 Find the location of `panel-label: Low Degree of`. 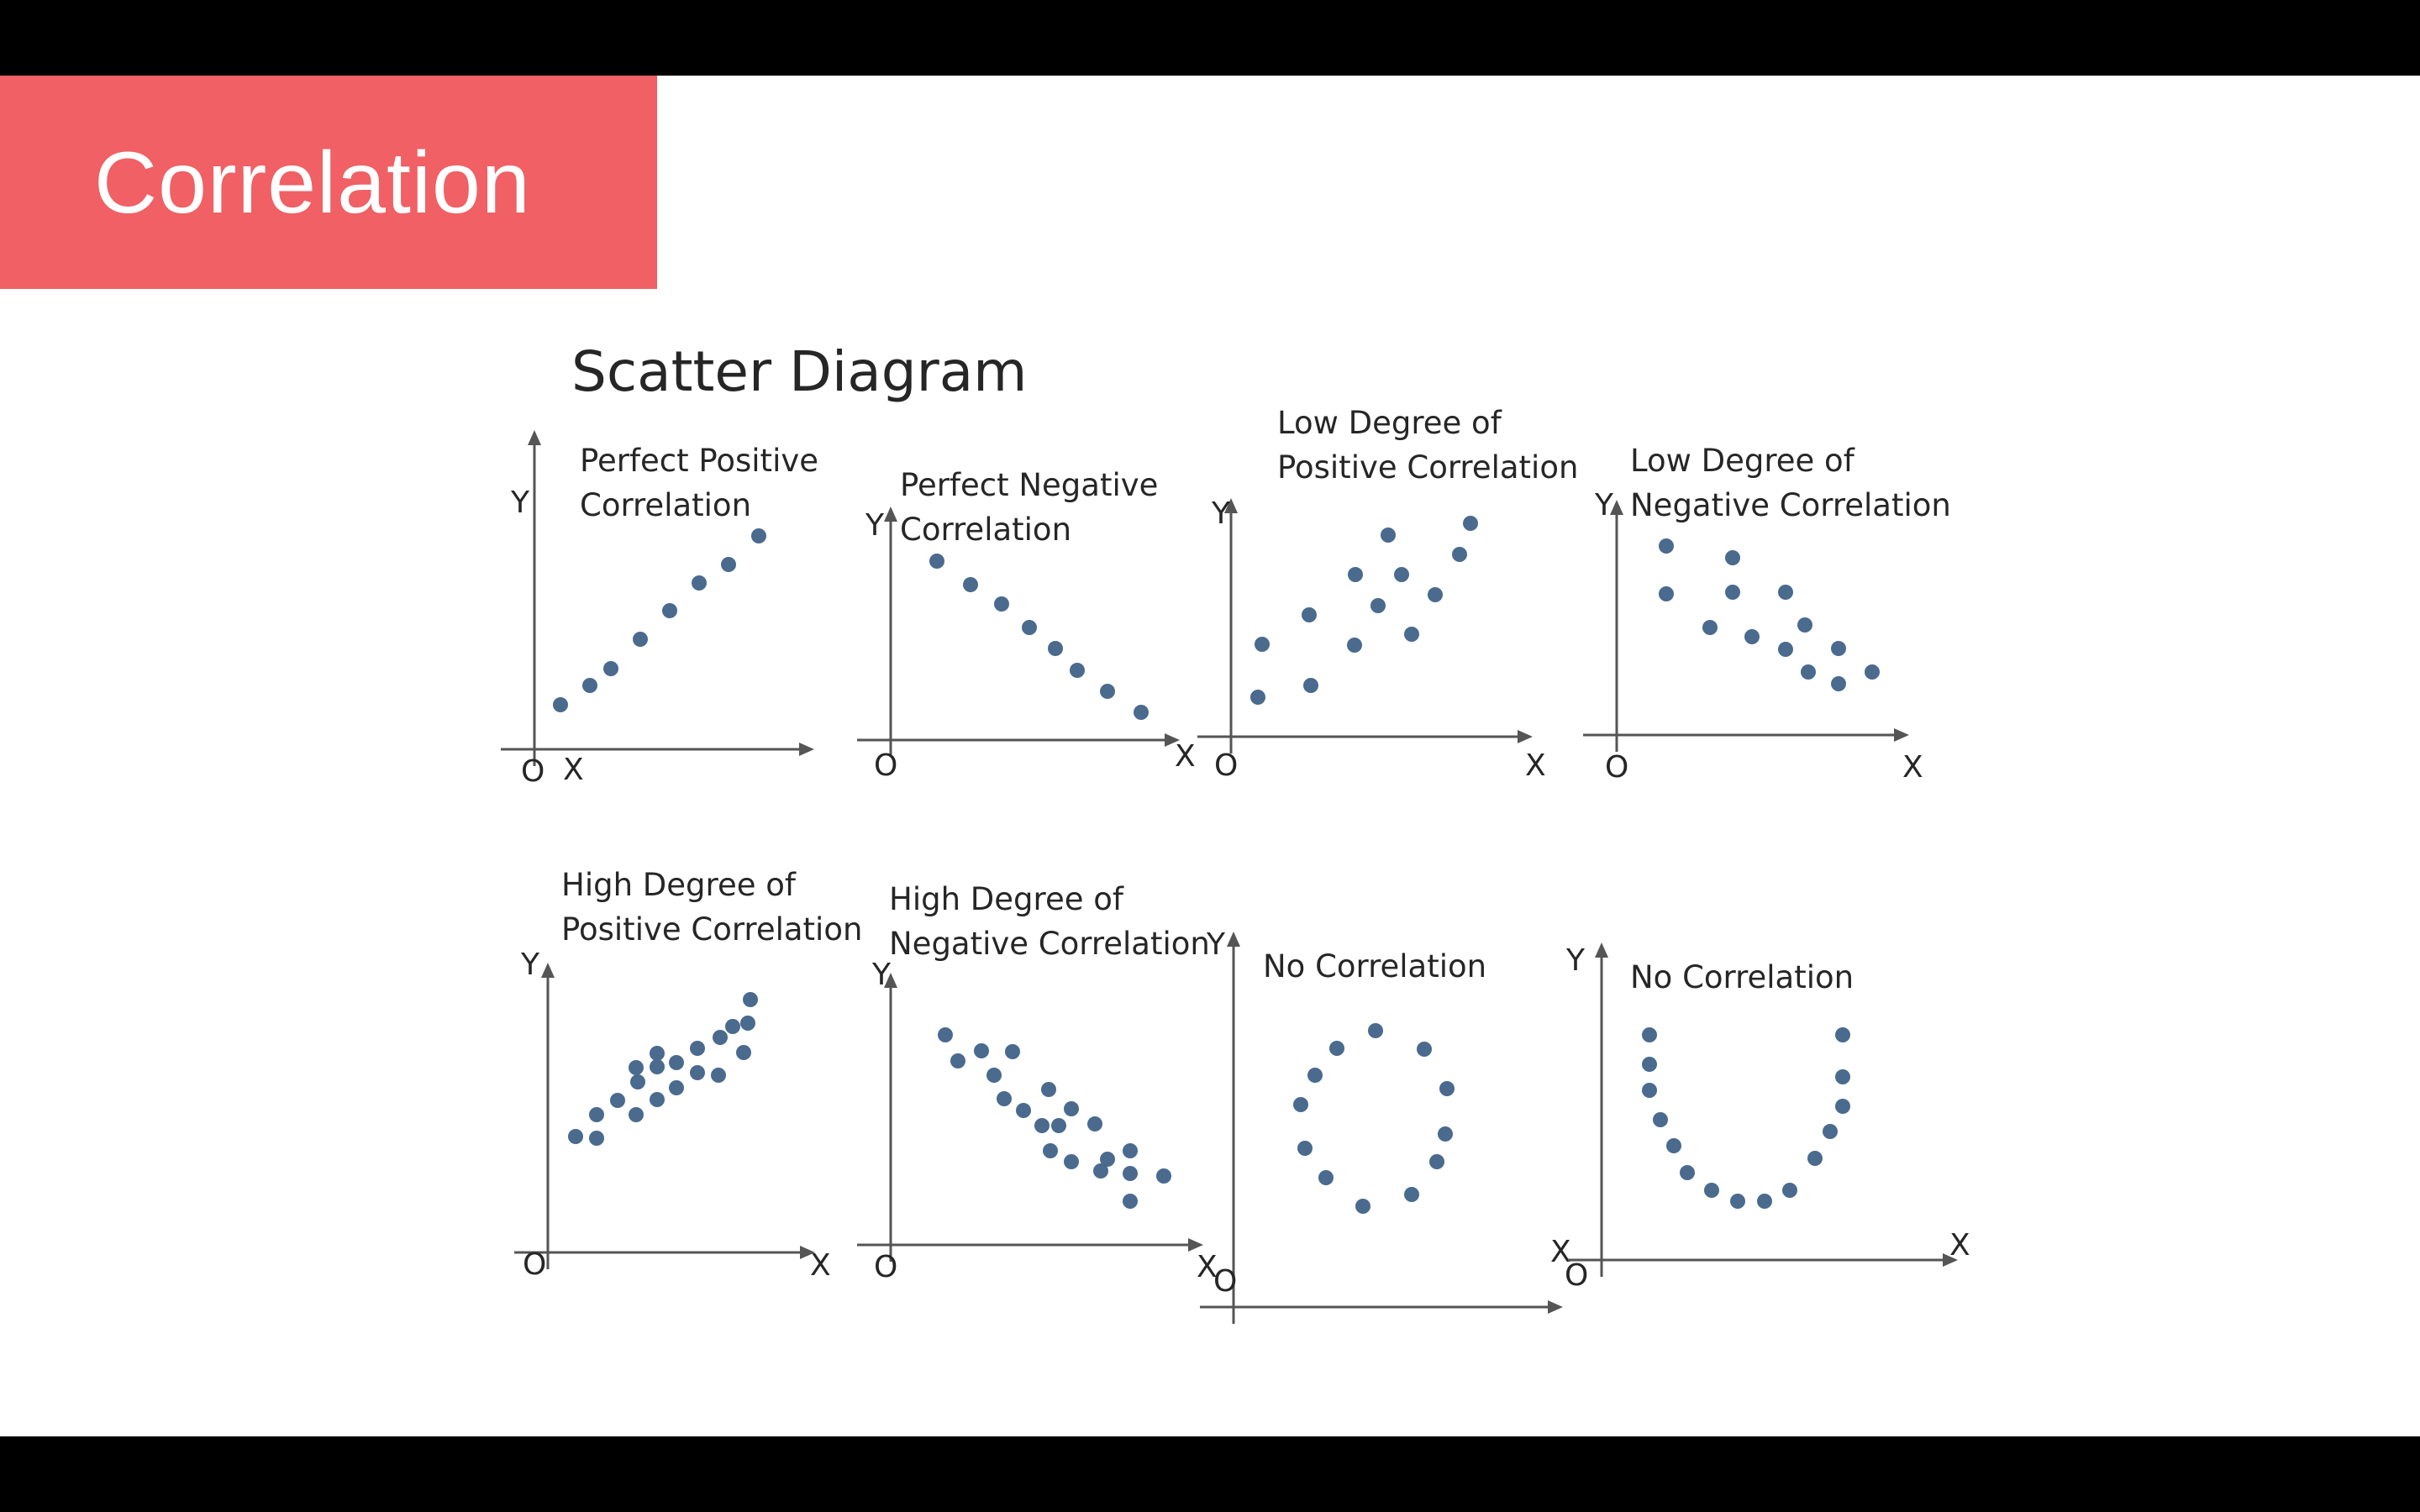

panel-label: Low Degree of is located at coordinates (1742, 461).